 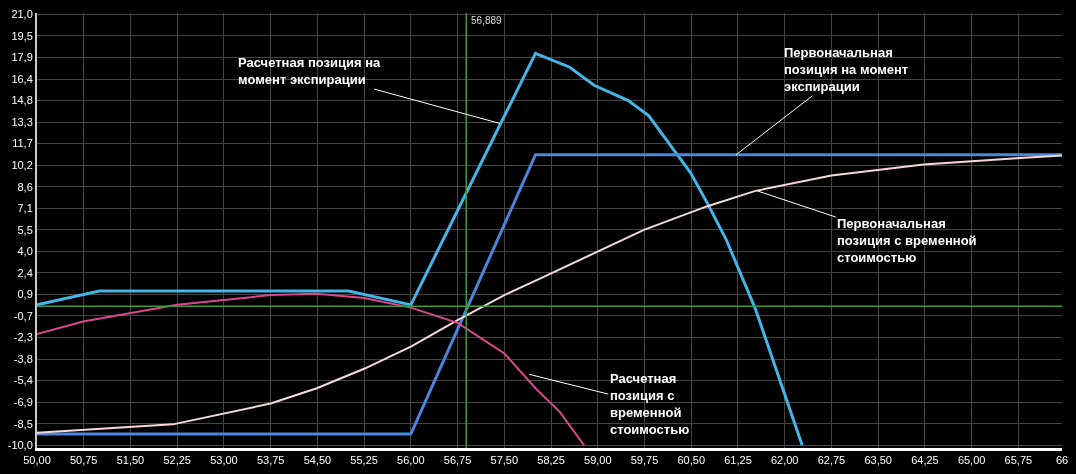 I want to click on y-tick-label: -6,9, so click(x=23, y=401).